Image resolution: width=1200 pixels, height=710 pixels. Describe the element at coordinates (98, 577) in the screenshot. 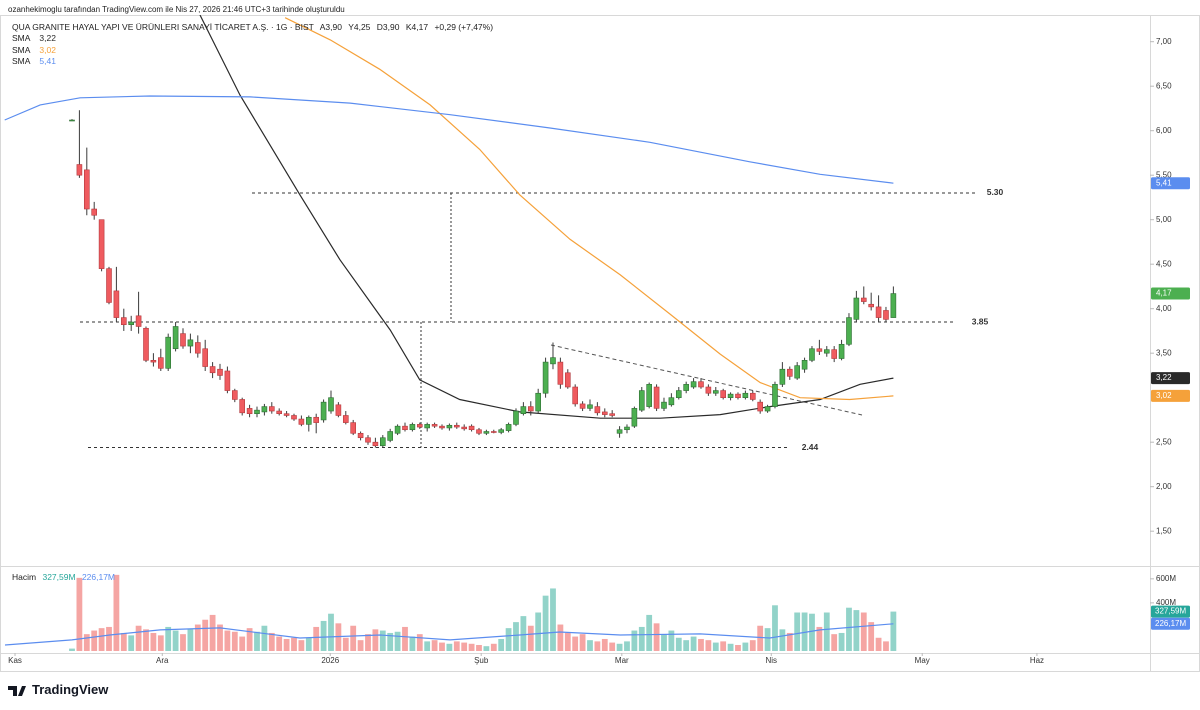

I see `volume-sma-value: 226,17M` at that location.